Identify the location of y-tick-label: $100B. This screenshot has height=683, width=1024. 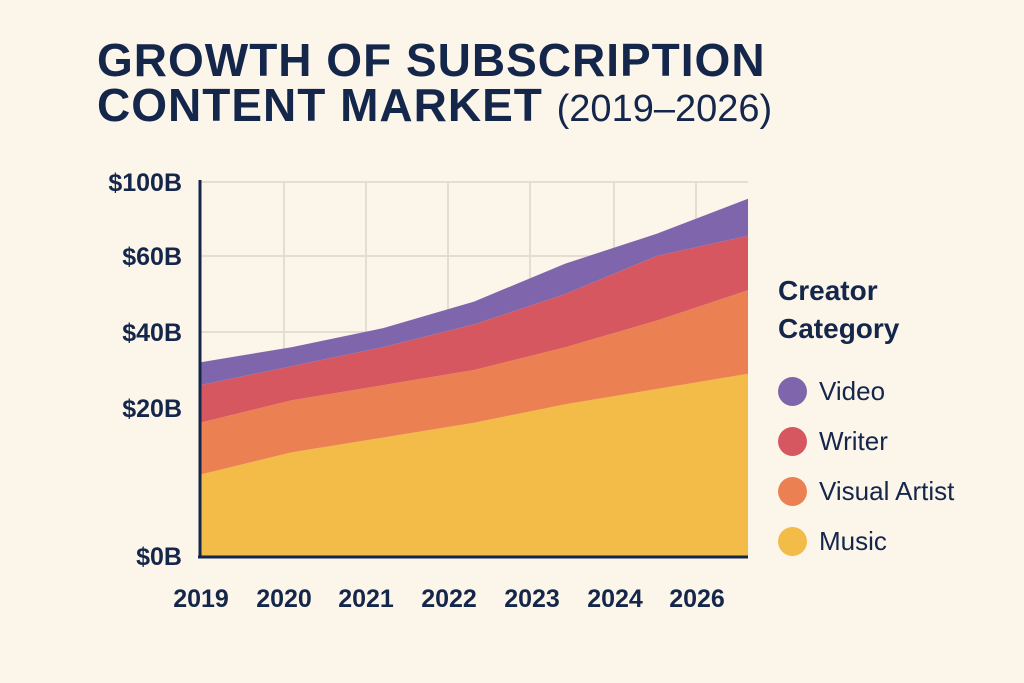
(145, 183).